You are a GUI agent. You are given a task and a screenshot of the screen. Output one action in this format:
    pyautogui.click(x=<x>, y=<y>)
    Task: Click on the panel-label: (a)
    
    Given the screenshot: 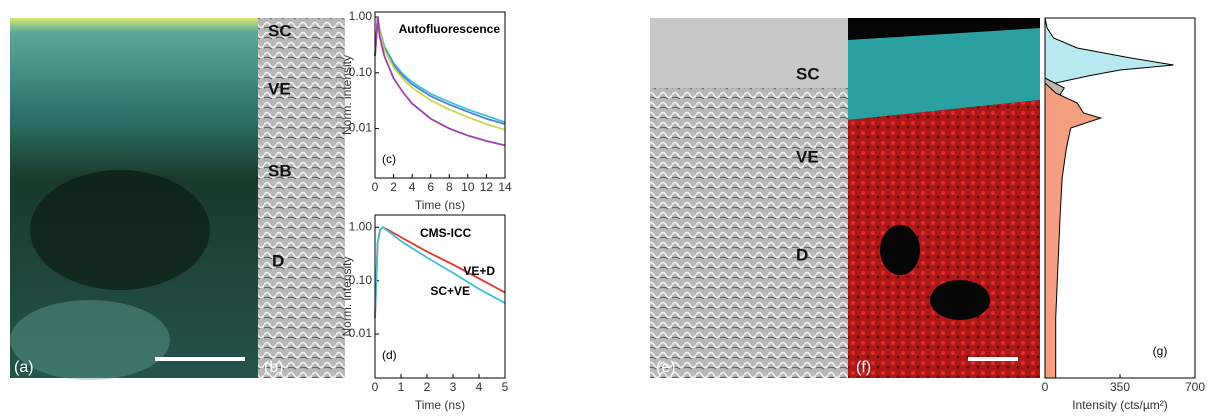 What is the action you would take?
    pyautogui.click(x=24, y=367)
    